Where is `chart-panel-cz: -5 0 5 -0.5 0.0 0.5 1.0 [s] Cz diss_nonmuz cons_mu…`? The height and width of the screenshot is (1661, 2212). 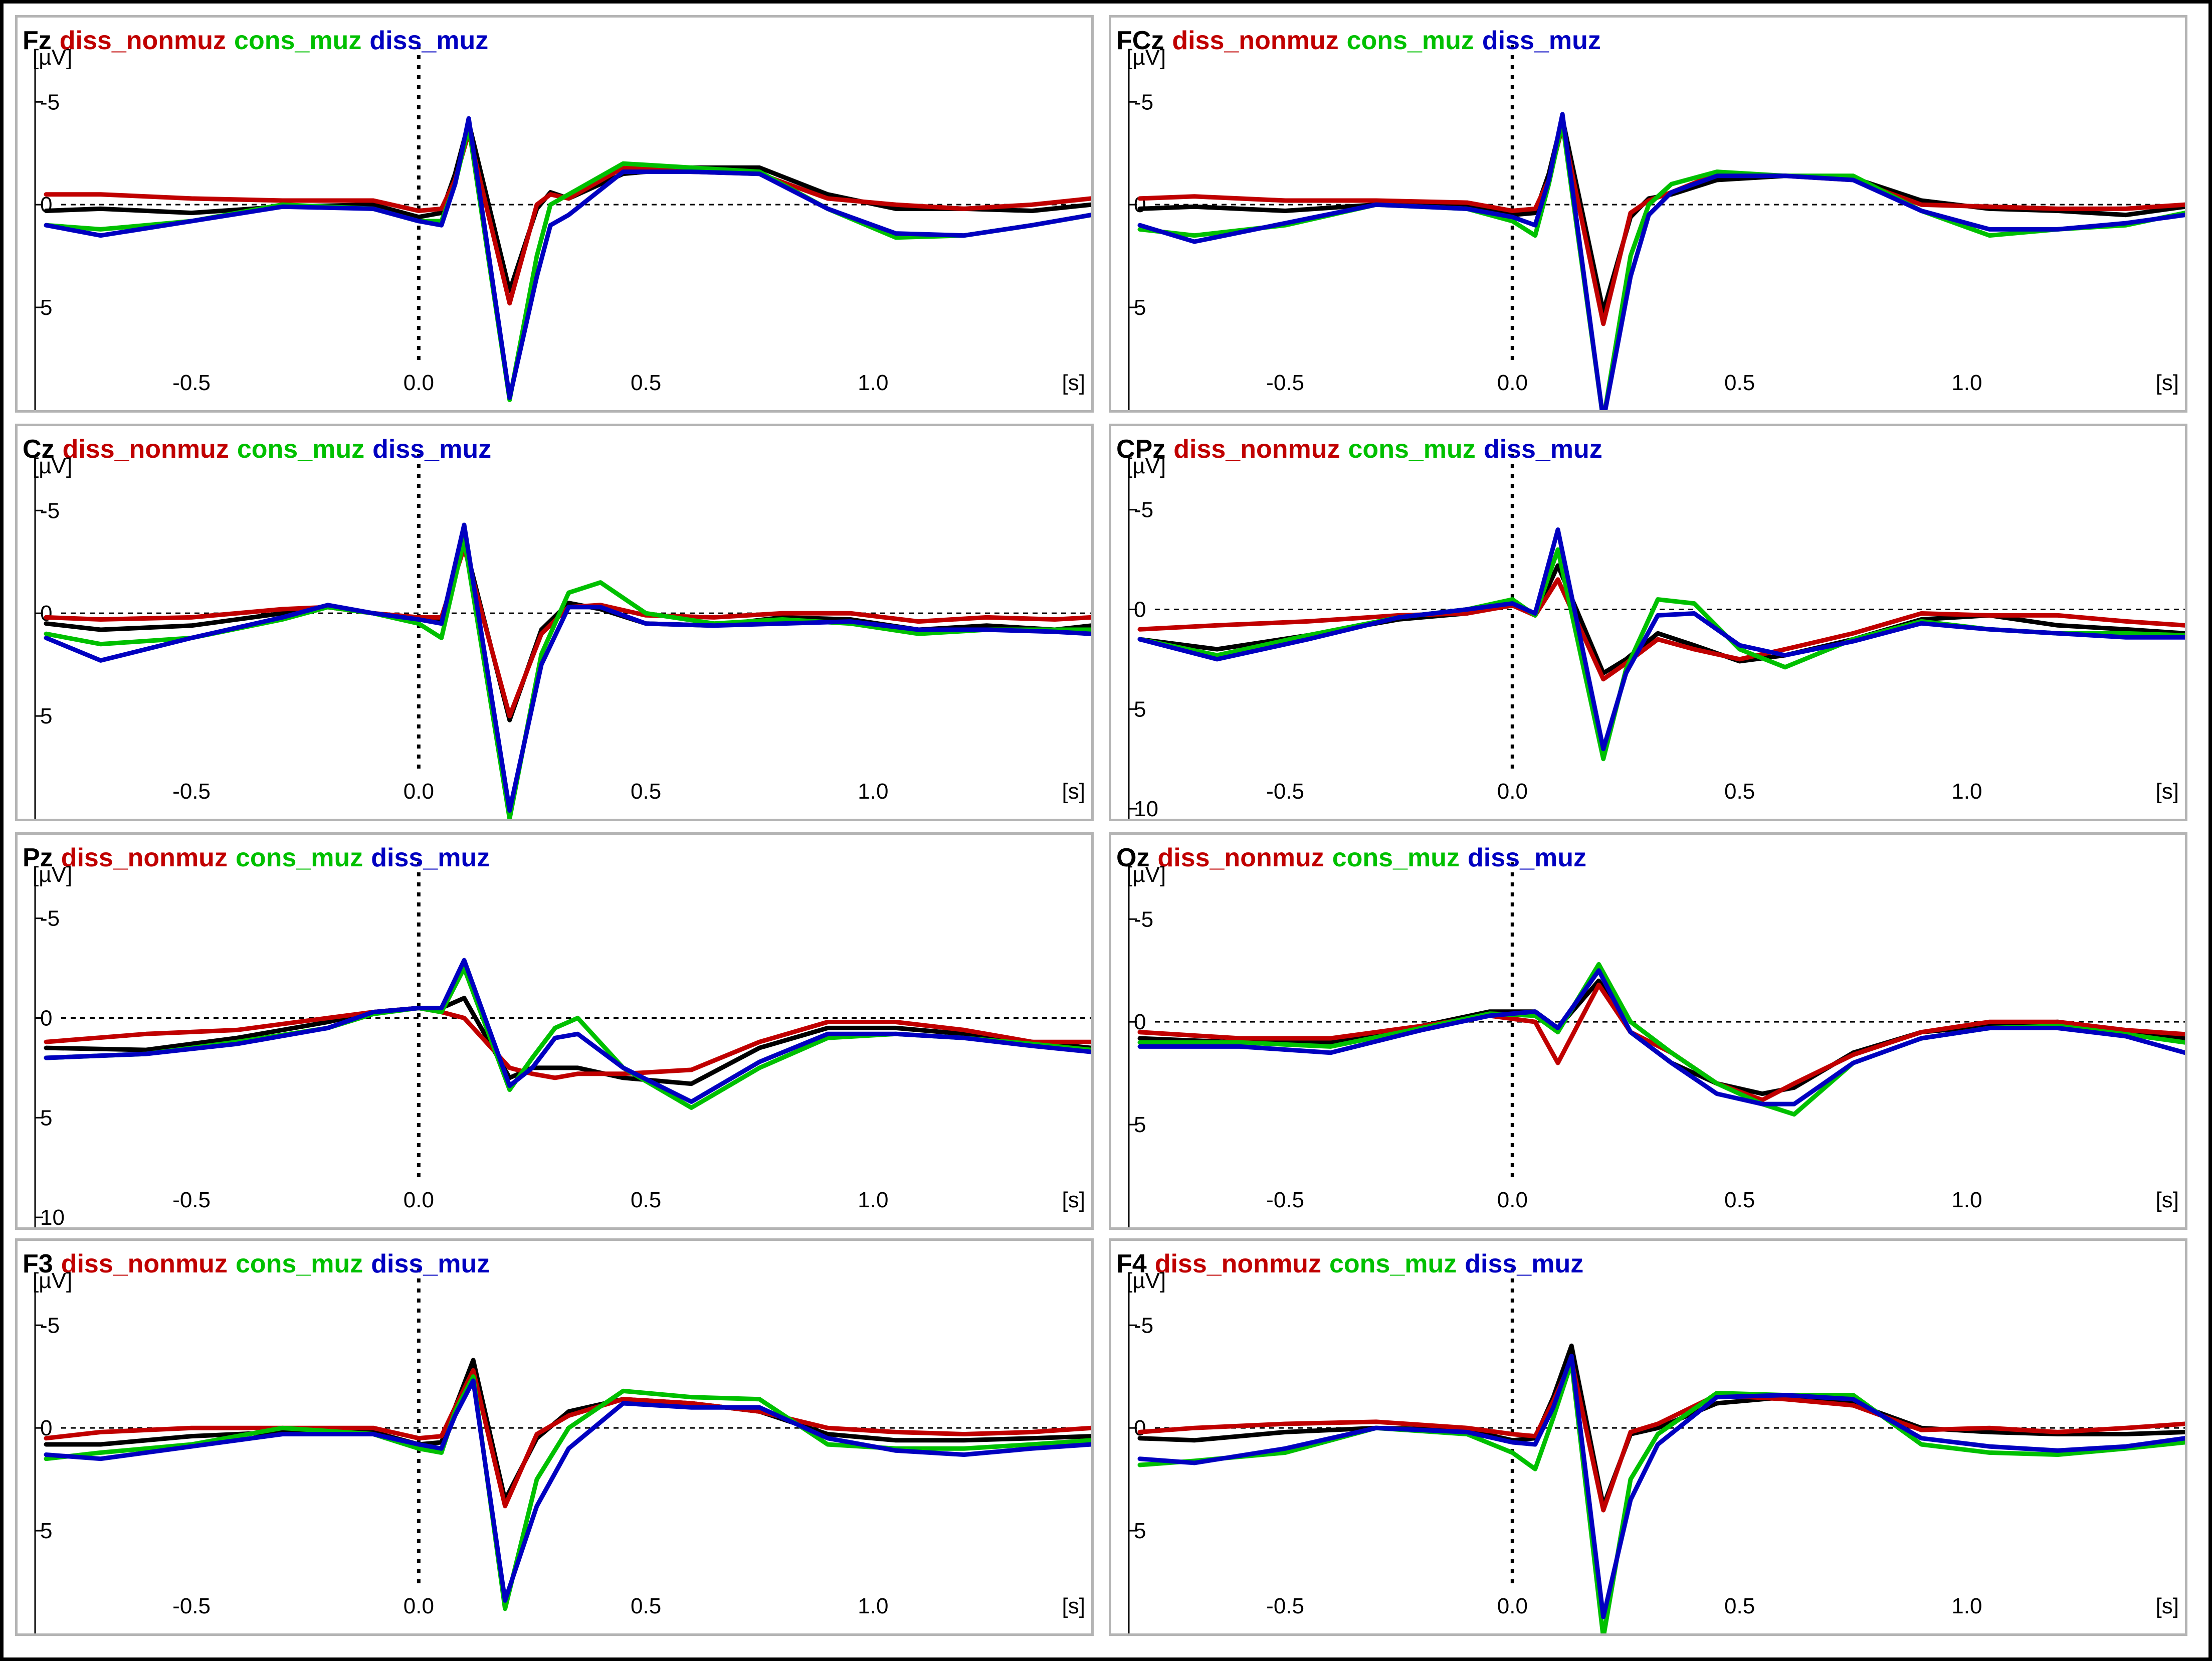
chart-panel-cz: -5 0 5 -0.5 0.0 0.5 1.0 [s] Cz diss_nonmuz cons_mu… is located at coordinates (554, 622).